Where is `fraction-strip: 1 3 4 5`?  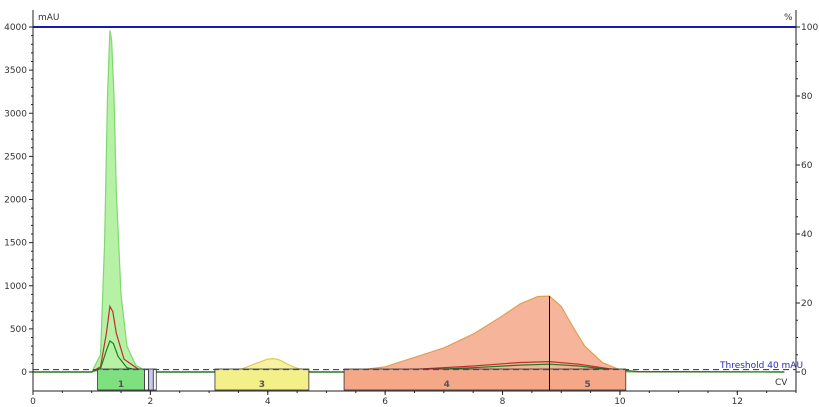
fraction-strip: 1 3 4 5 is located at coordinates (362, 379).